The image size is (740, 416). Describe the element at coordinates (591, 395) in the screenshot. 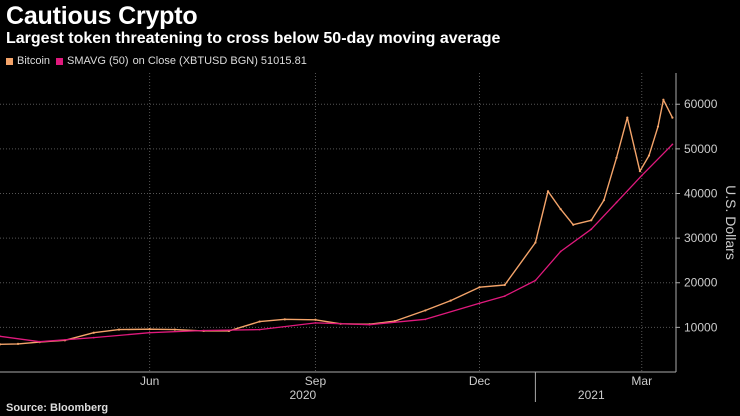

I see `x-year-label: 2021` at that location.